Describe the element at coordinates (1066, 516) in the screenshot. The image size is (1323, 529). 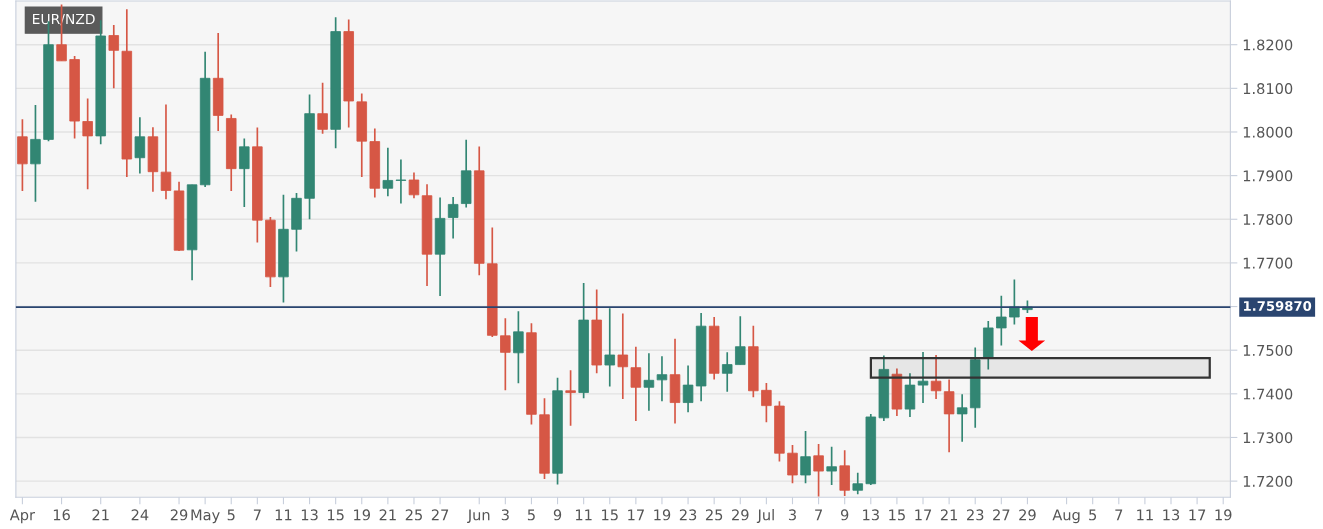
I see `x-tick-label: Aug` at that location.